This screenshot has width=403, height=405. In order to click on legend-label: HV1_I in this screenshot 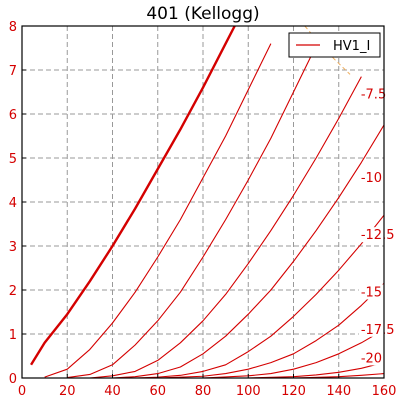, I will do `click(351, 46)`.